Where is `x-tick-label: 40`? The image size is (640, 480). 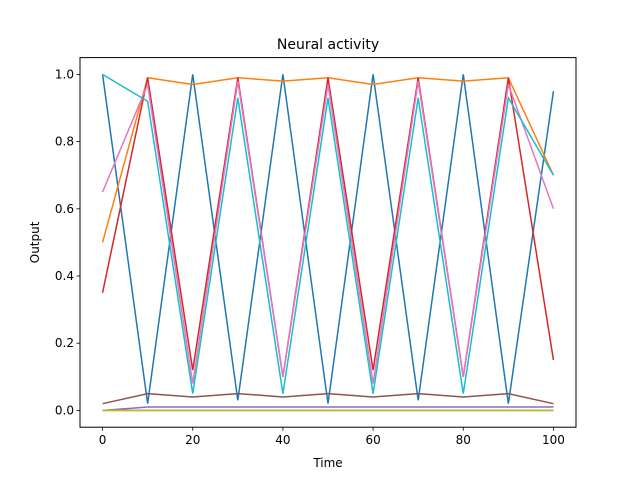 x-tick-label: 40 is located at coordinates (282, 440).